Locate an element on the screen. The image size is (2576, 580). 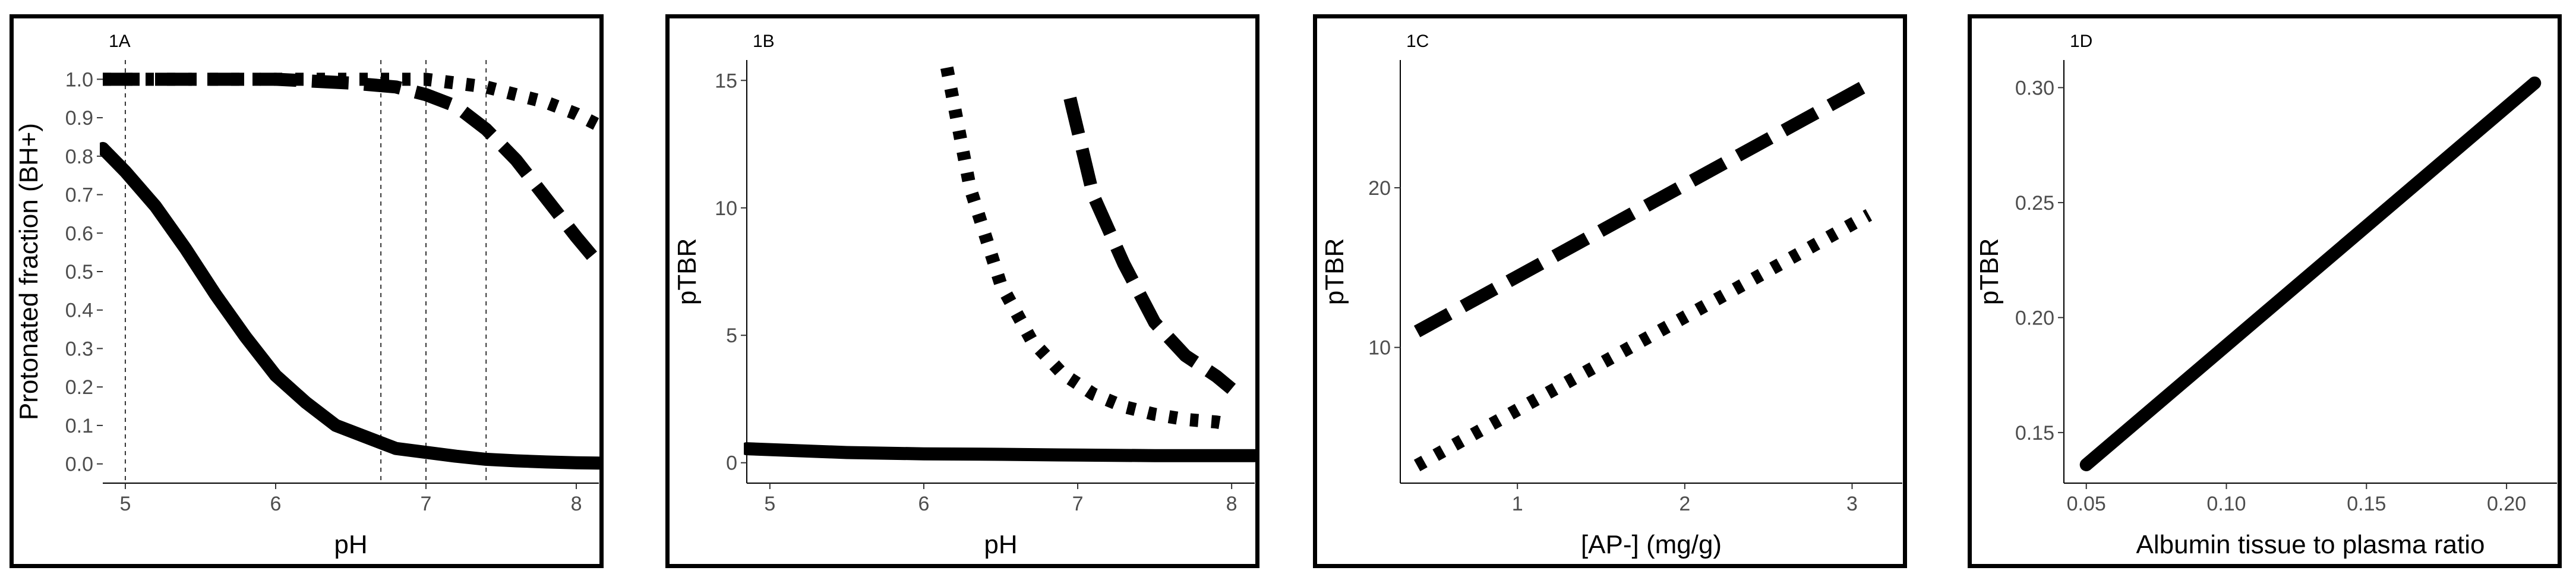
x-tick-label: 0.15 is located at coordinates (2366, 504).